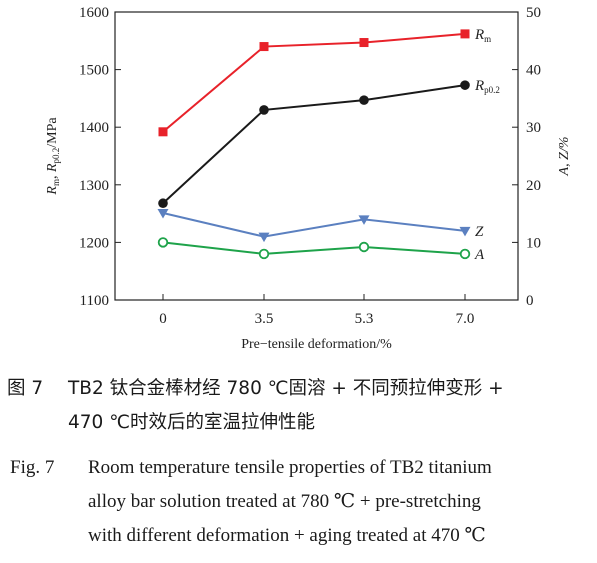  What do you see at coordinates (100, 157) in the screenshot?
I see `left-axis-ticks: 1100 1200 1300 1400 1500 1600` at bounding box center [100, 157].